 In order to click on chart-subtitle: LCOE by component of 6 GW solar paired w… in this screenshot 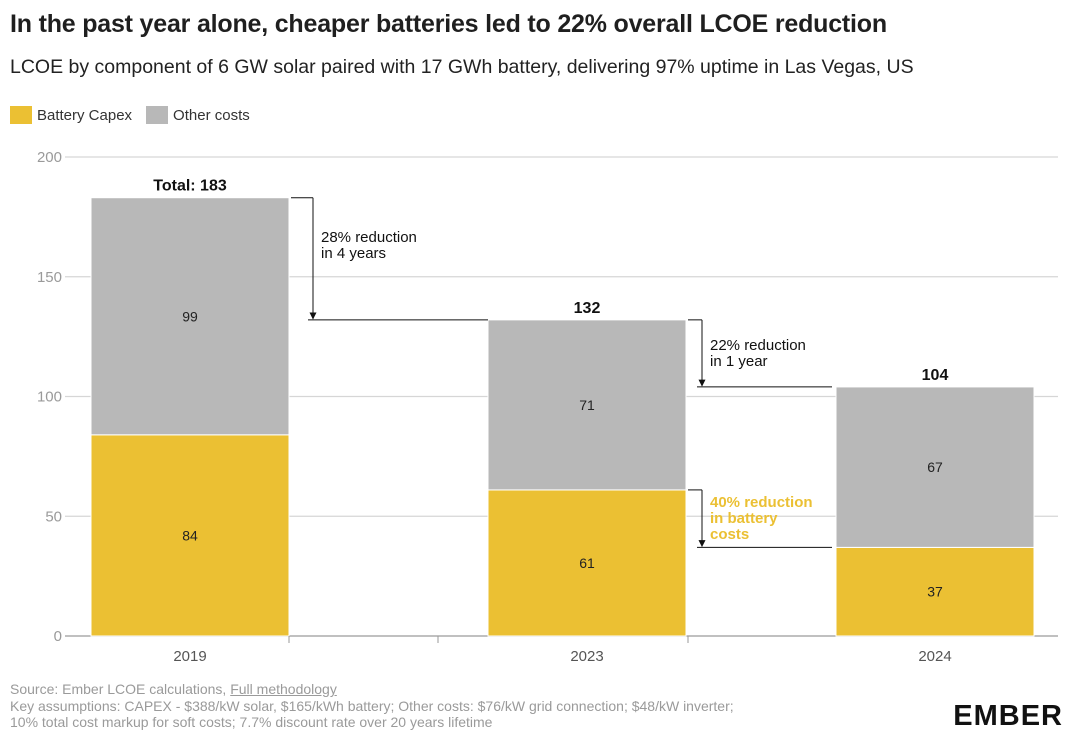, I will do `click(462, 67)`.